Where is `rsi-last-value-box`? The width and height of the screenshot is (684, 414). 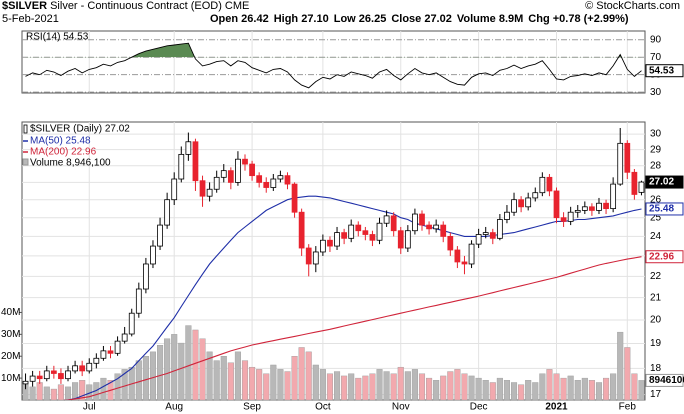
rsi-last-value-box is located at coordinates (664, 71).